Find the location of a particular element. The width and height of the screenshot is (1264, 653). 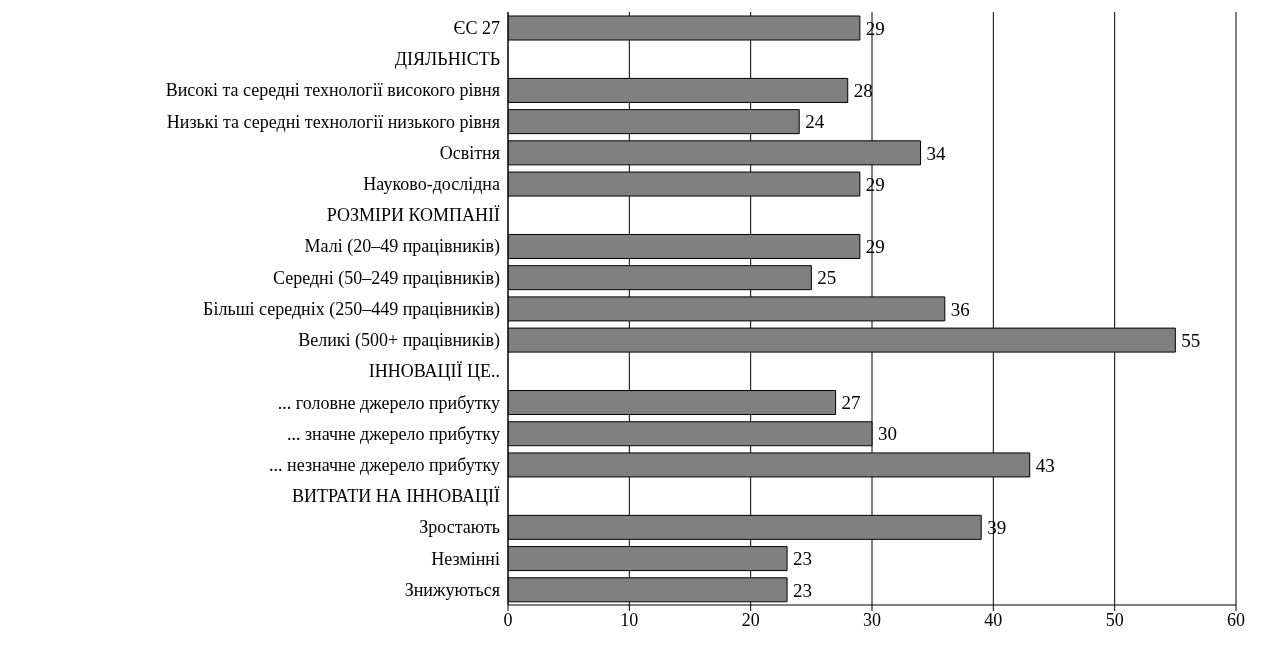

data-label: 28 is located at coordinates (863, 91).